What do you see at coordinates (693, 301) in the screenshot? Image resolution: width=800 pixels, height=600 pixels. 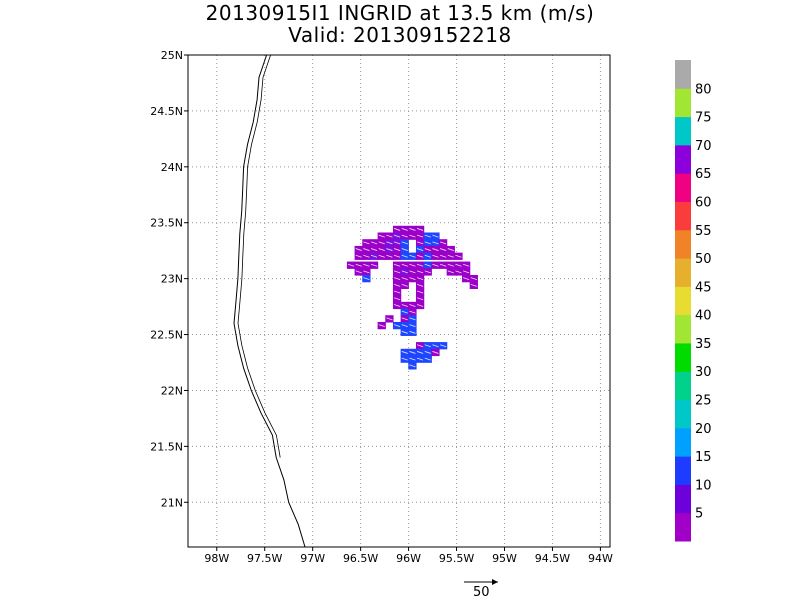 I see `colorbar: 5 10 15 20 25 30 35 40 45 50 55 60 65 70 75 80` at bounding box center [693, 301].